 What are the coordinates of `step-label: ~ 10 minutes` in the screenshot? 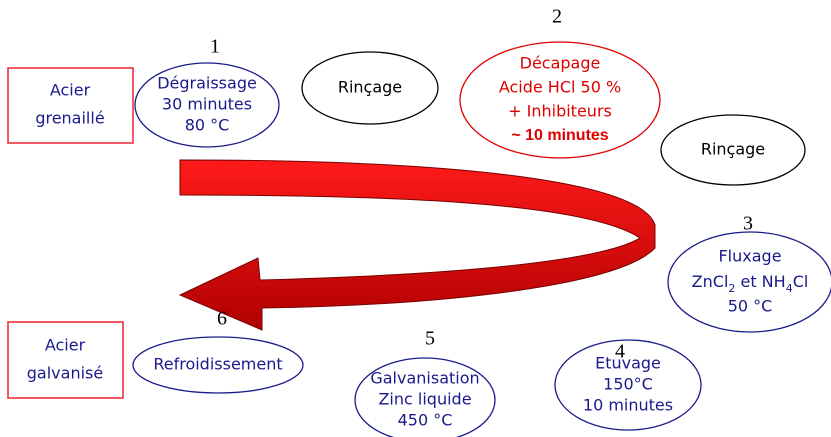 It's located at (559, 135).